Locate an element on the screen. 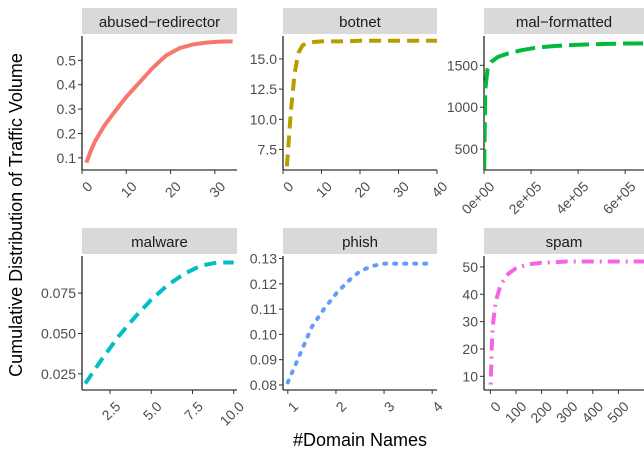 This screenshot has width=644, height=450. panel-title: phish is located at coordinates (360, 242).